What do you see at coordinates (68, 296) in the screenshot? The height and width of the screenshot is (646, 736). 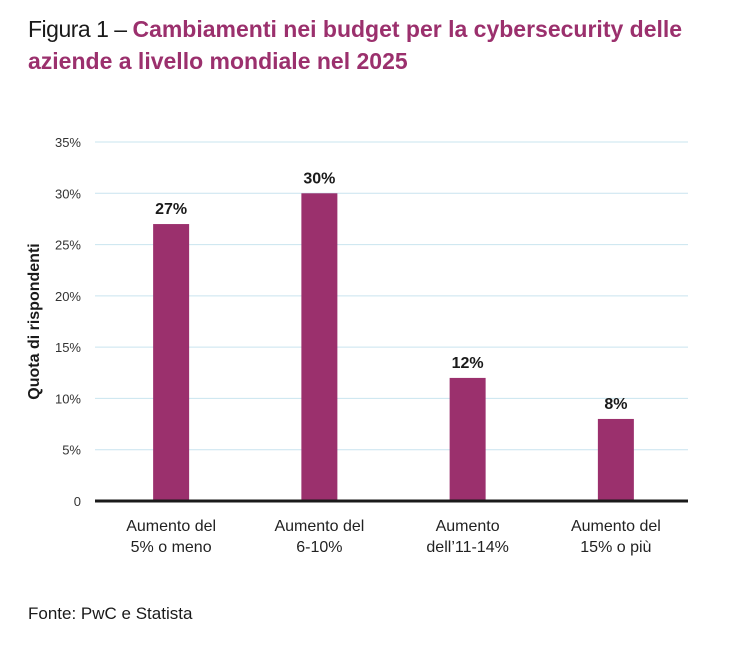 I see `y-tick-label: 20%` at bounding box center [68, 296].